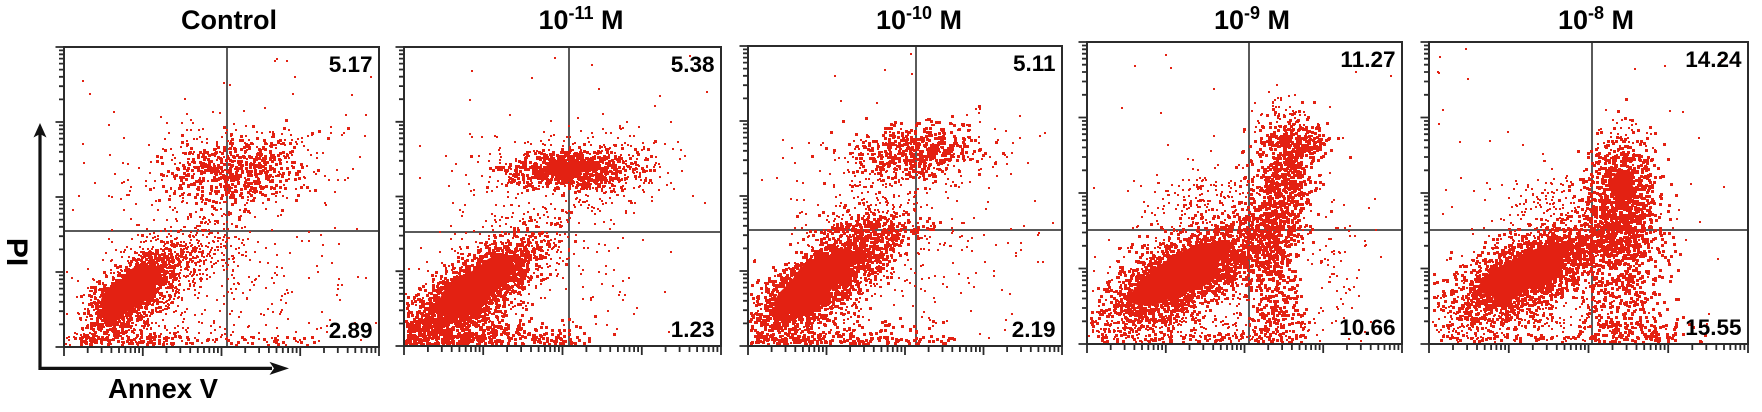  What do you see at coordinates (1367, 327) in the screenshot?
I see `svg-text: 10.66` at bounding box center [1367, 327].